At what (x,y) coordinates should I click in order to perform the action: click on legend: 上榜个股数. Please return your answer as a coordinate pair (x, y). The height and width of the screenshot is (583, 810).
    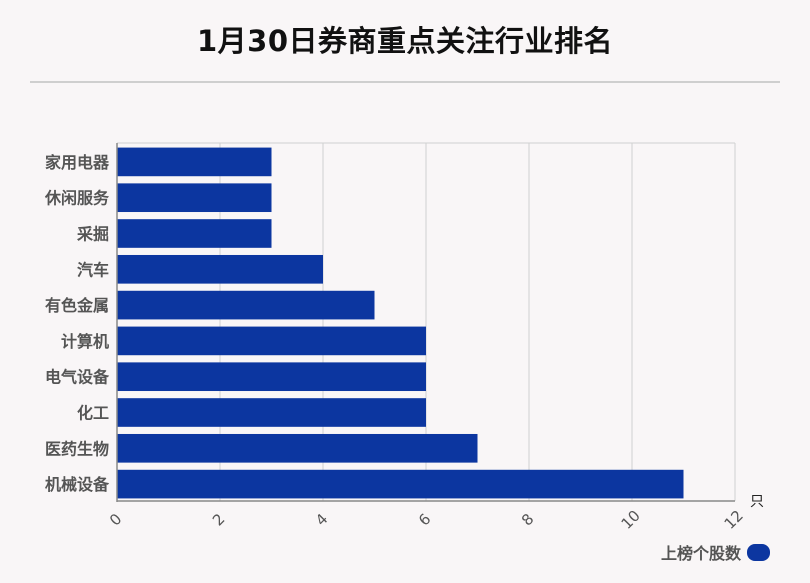
    Looking at the image, I should click on (715, 552).